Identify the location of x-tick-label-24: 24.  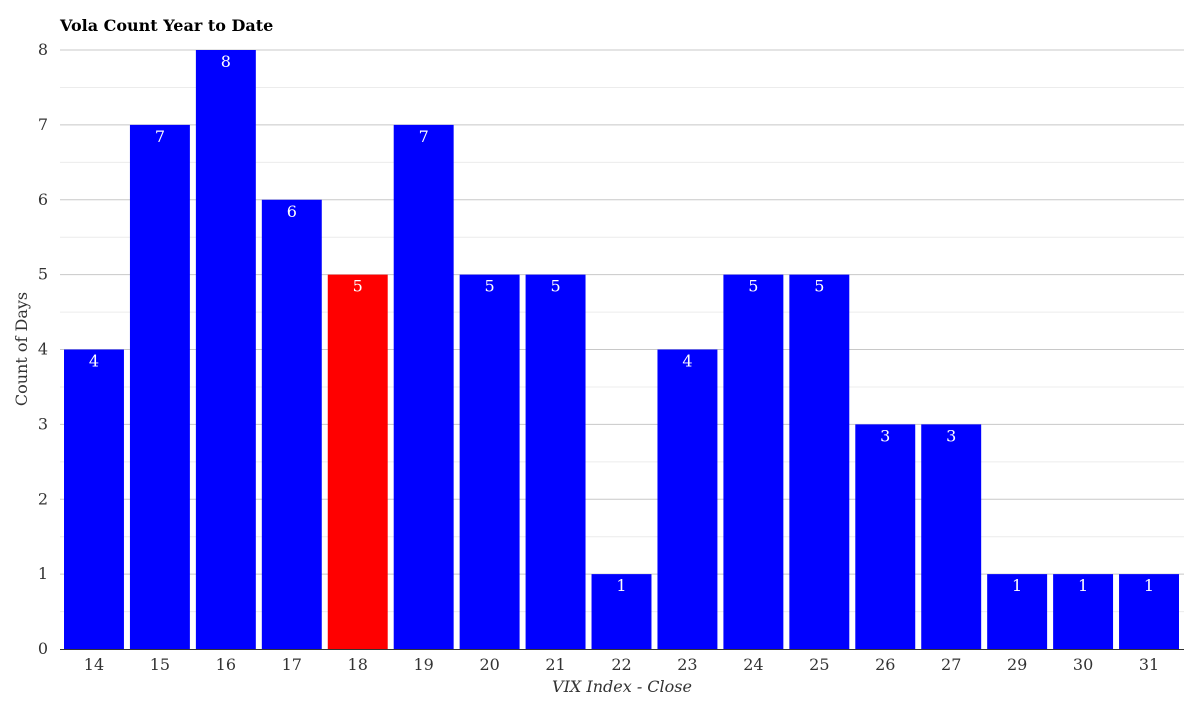
(753, 664).